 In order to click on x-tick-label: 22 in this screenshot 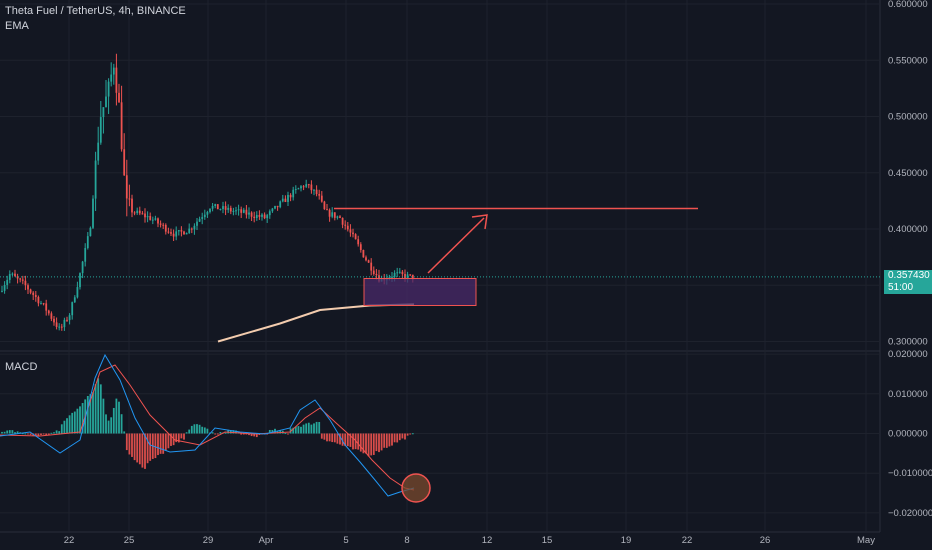, I will do `click(69, 540)`.